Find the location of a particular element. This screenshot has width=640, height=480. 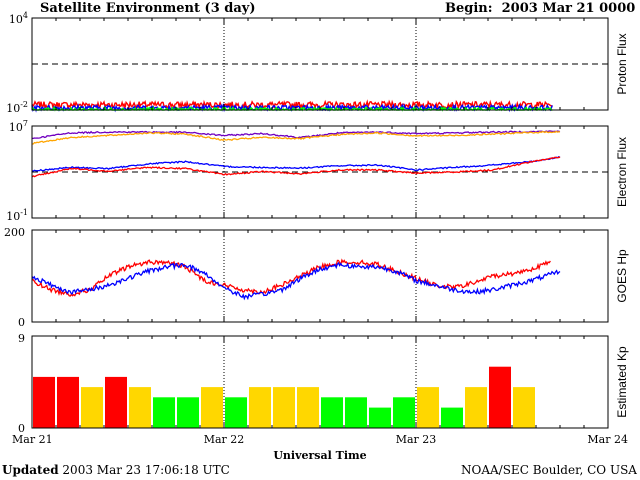

credit: NOAA/SEC Boulder, CO USA is located at coordinates (549, 470).